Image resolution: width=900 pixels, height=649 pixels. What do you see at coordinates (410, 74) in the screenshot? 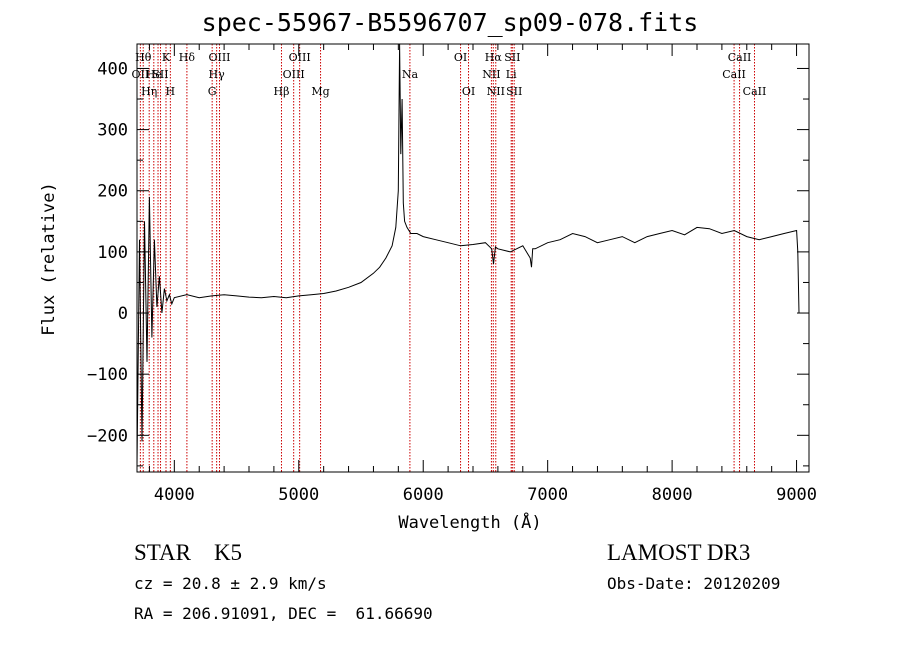
I see `spectral-line-label: Na` at bounding box center [410, 74].